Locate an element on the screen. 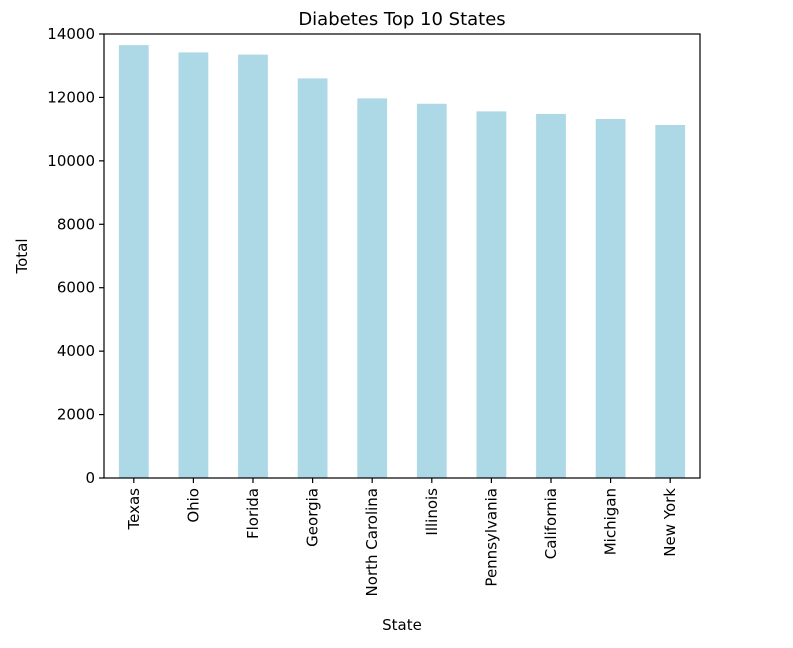 The width and height of the screenshot is (793, 648). bar-pennsylvania is located at coordinates (491, 294).